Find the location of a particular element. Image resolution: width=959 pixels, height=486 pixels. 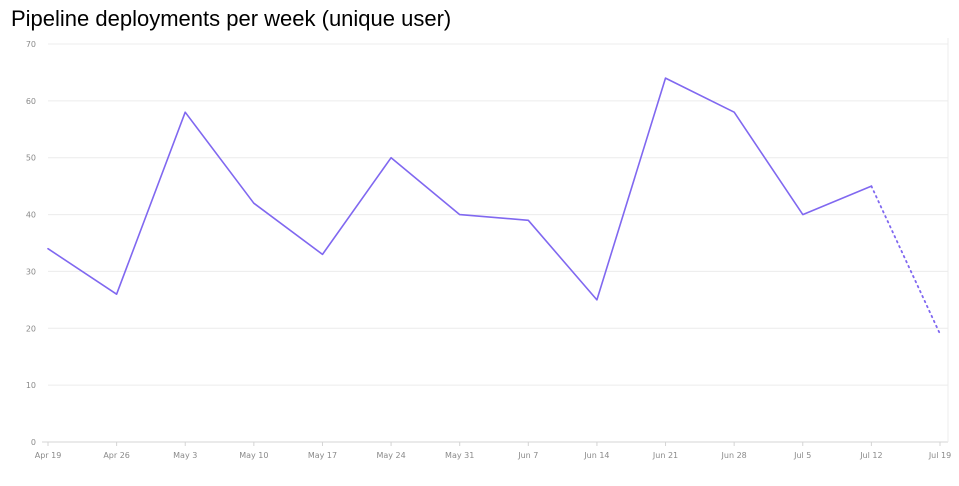

x-tick-label: May 17 is located at coordinates (322, 455).